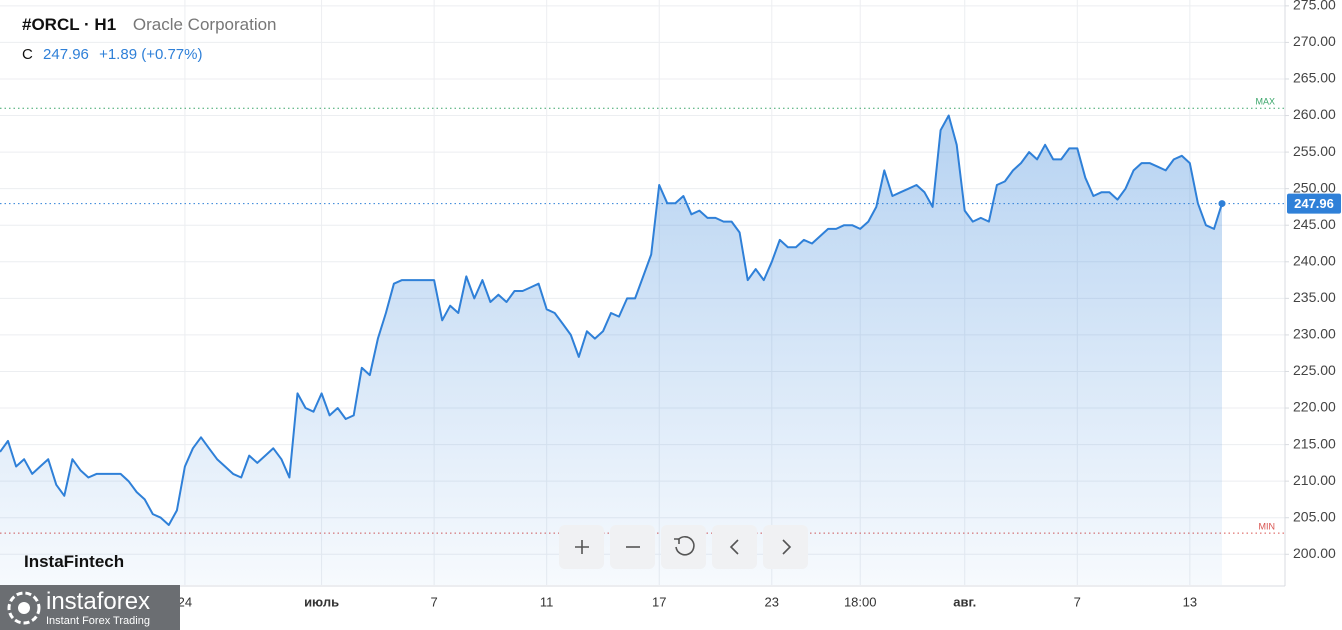 The image size is (1342, 630). What do you see at coordinates (1314, 516) in the screenshot?
I see `y-tick-label: 205.00` at bounding box center [1314, 516].